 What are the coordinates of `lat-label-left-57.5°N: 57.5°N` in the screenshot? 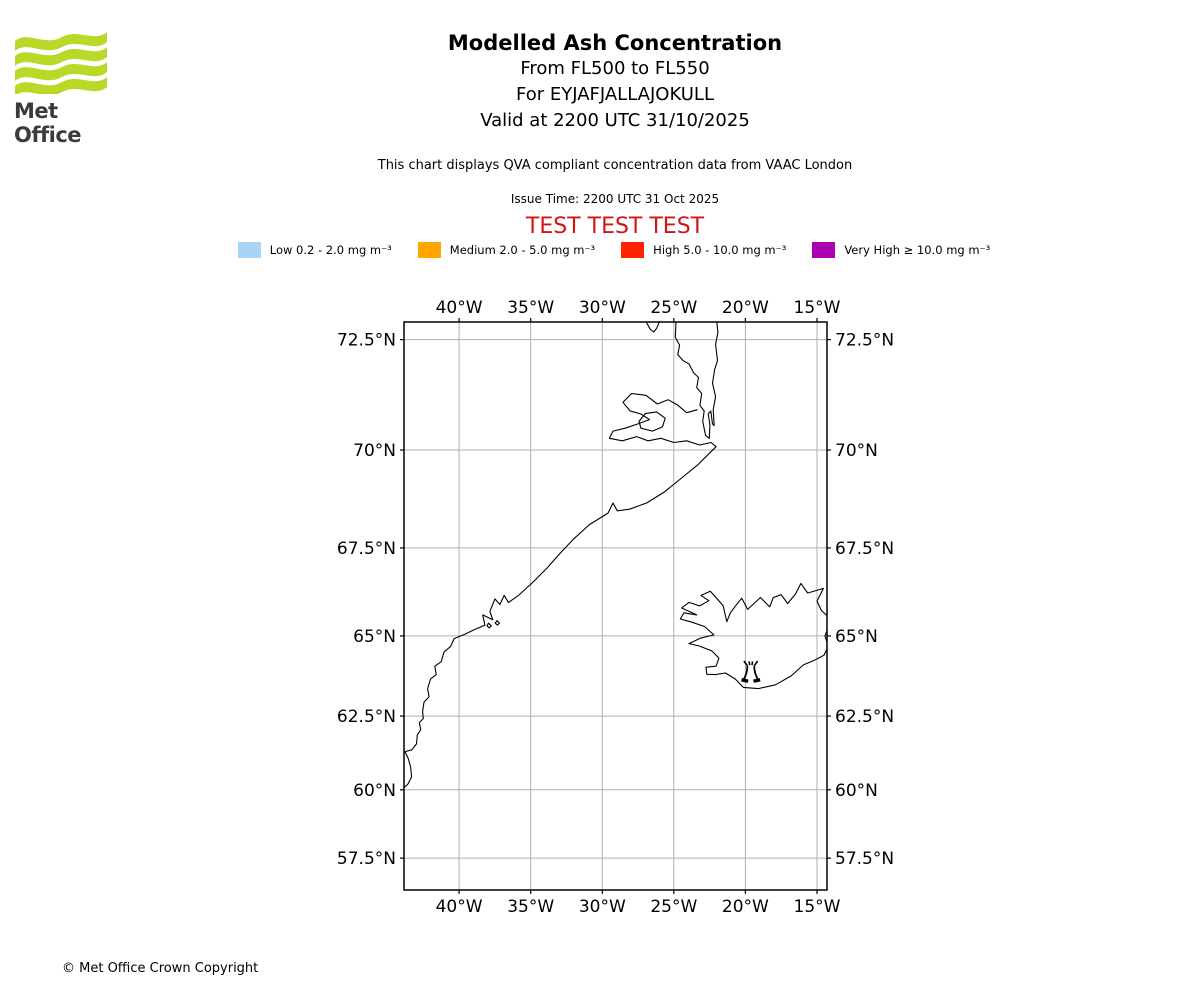 It's located at (366, 859).